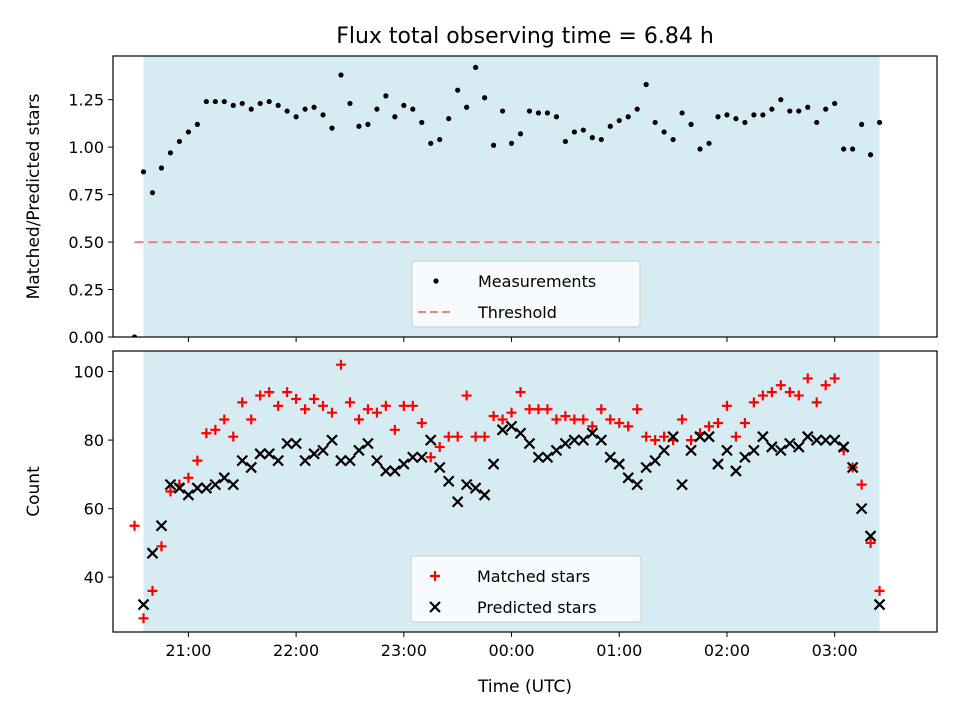 The image size is (960, 720). I want to click on x-tick-label: 01:00, so click(619, 650).